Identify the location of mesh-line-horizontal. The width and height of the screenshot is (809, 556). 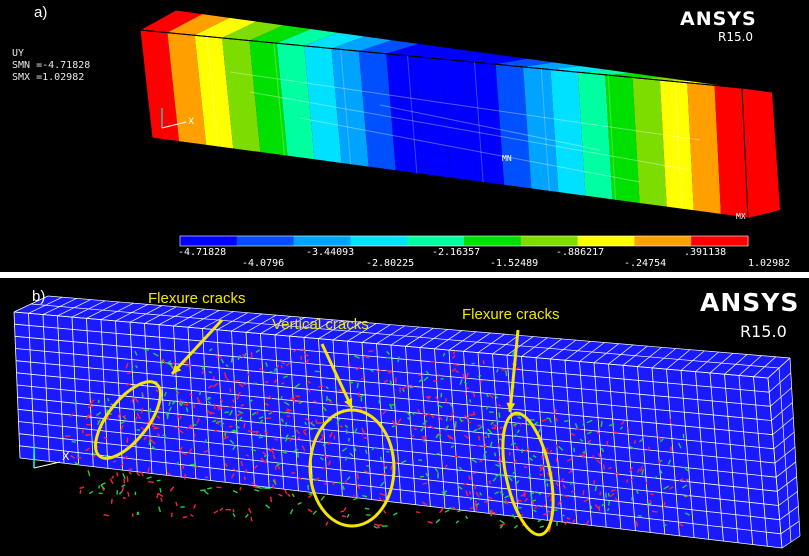
(394, 398).